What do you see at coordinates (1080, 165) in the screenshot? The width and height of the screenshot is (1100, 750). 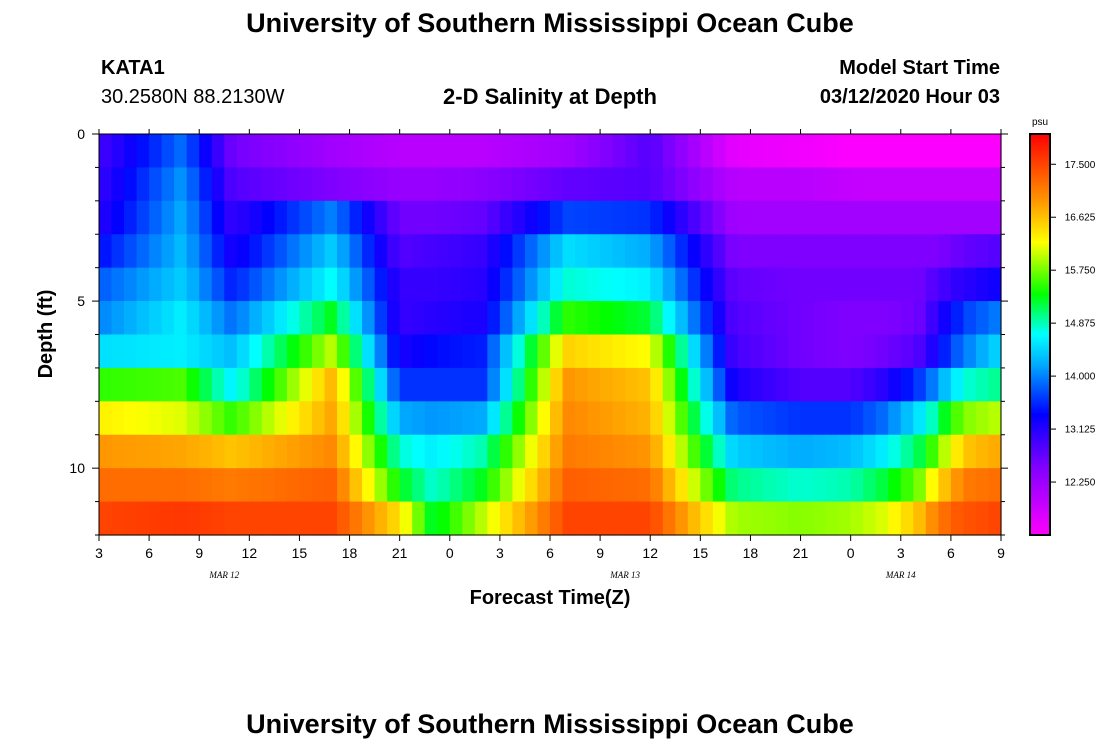 I see `colorbar-tick-label: 17.500` at bounding box center [1080, 165].